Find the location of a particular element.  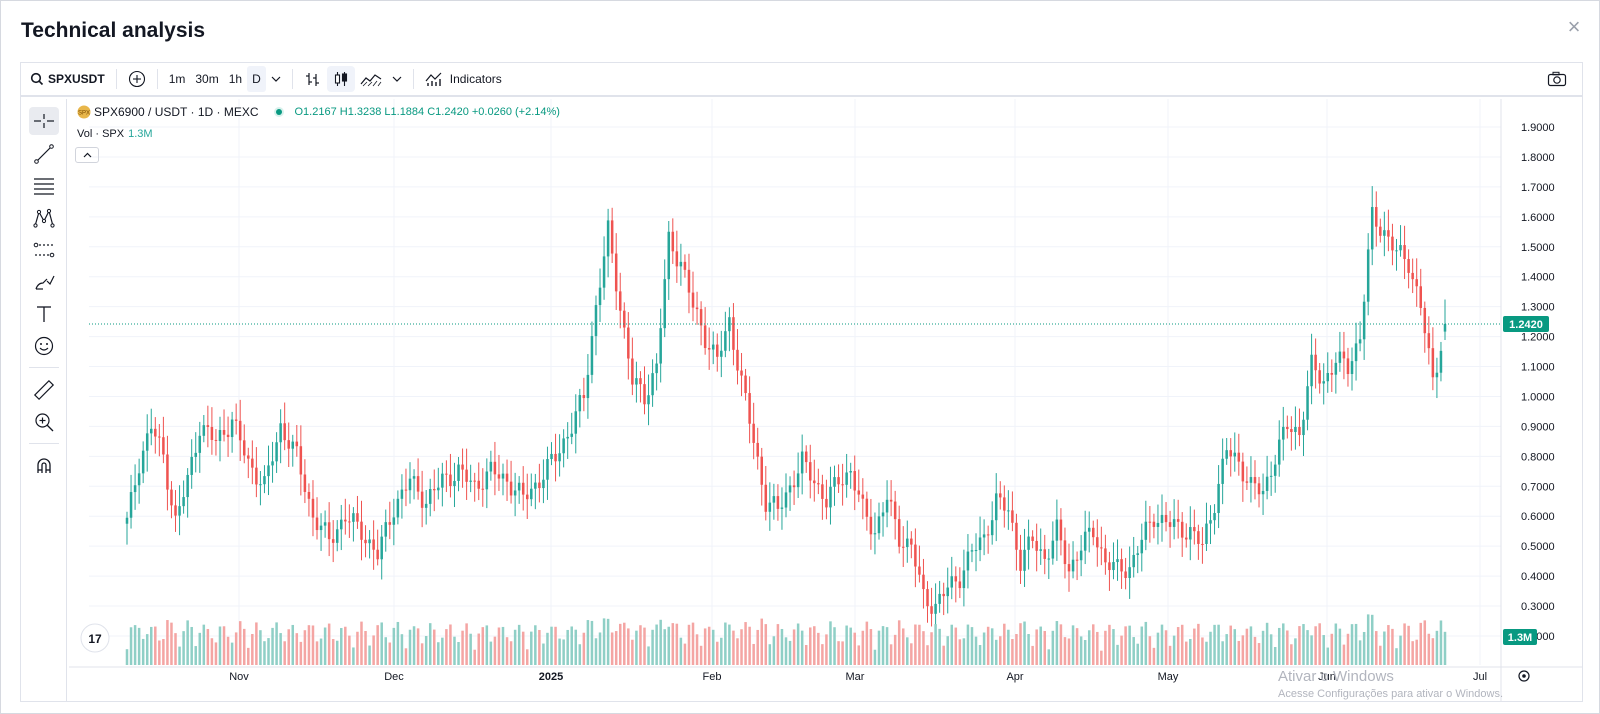

bars-chart-button is located at coordinates (313, 79).